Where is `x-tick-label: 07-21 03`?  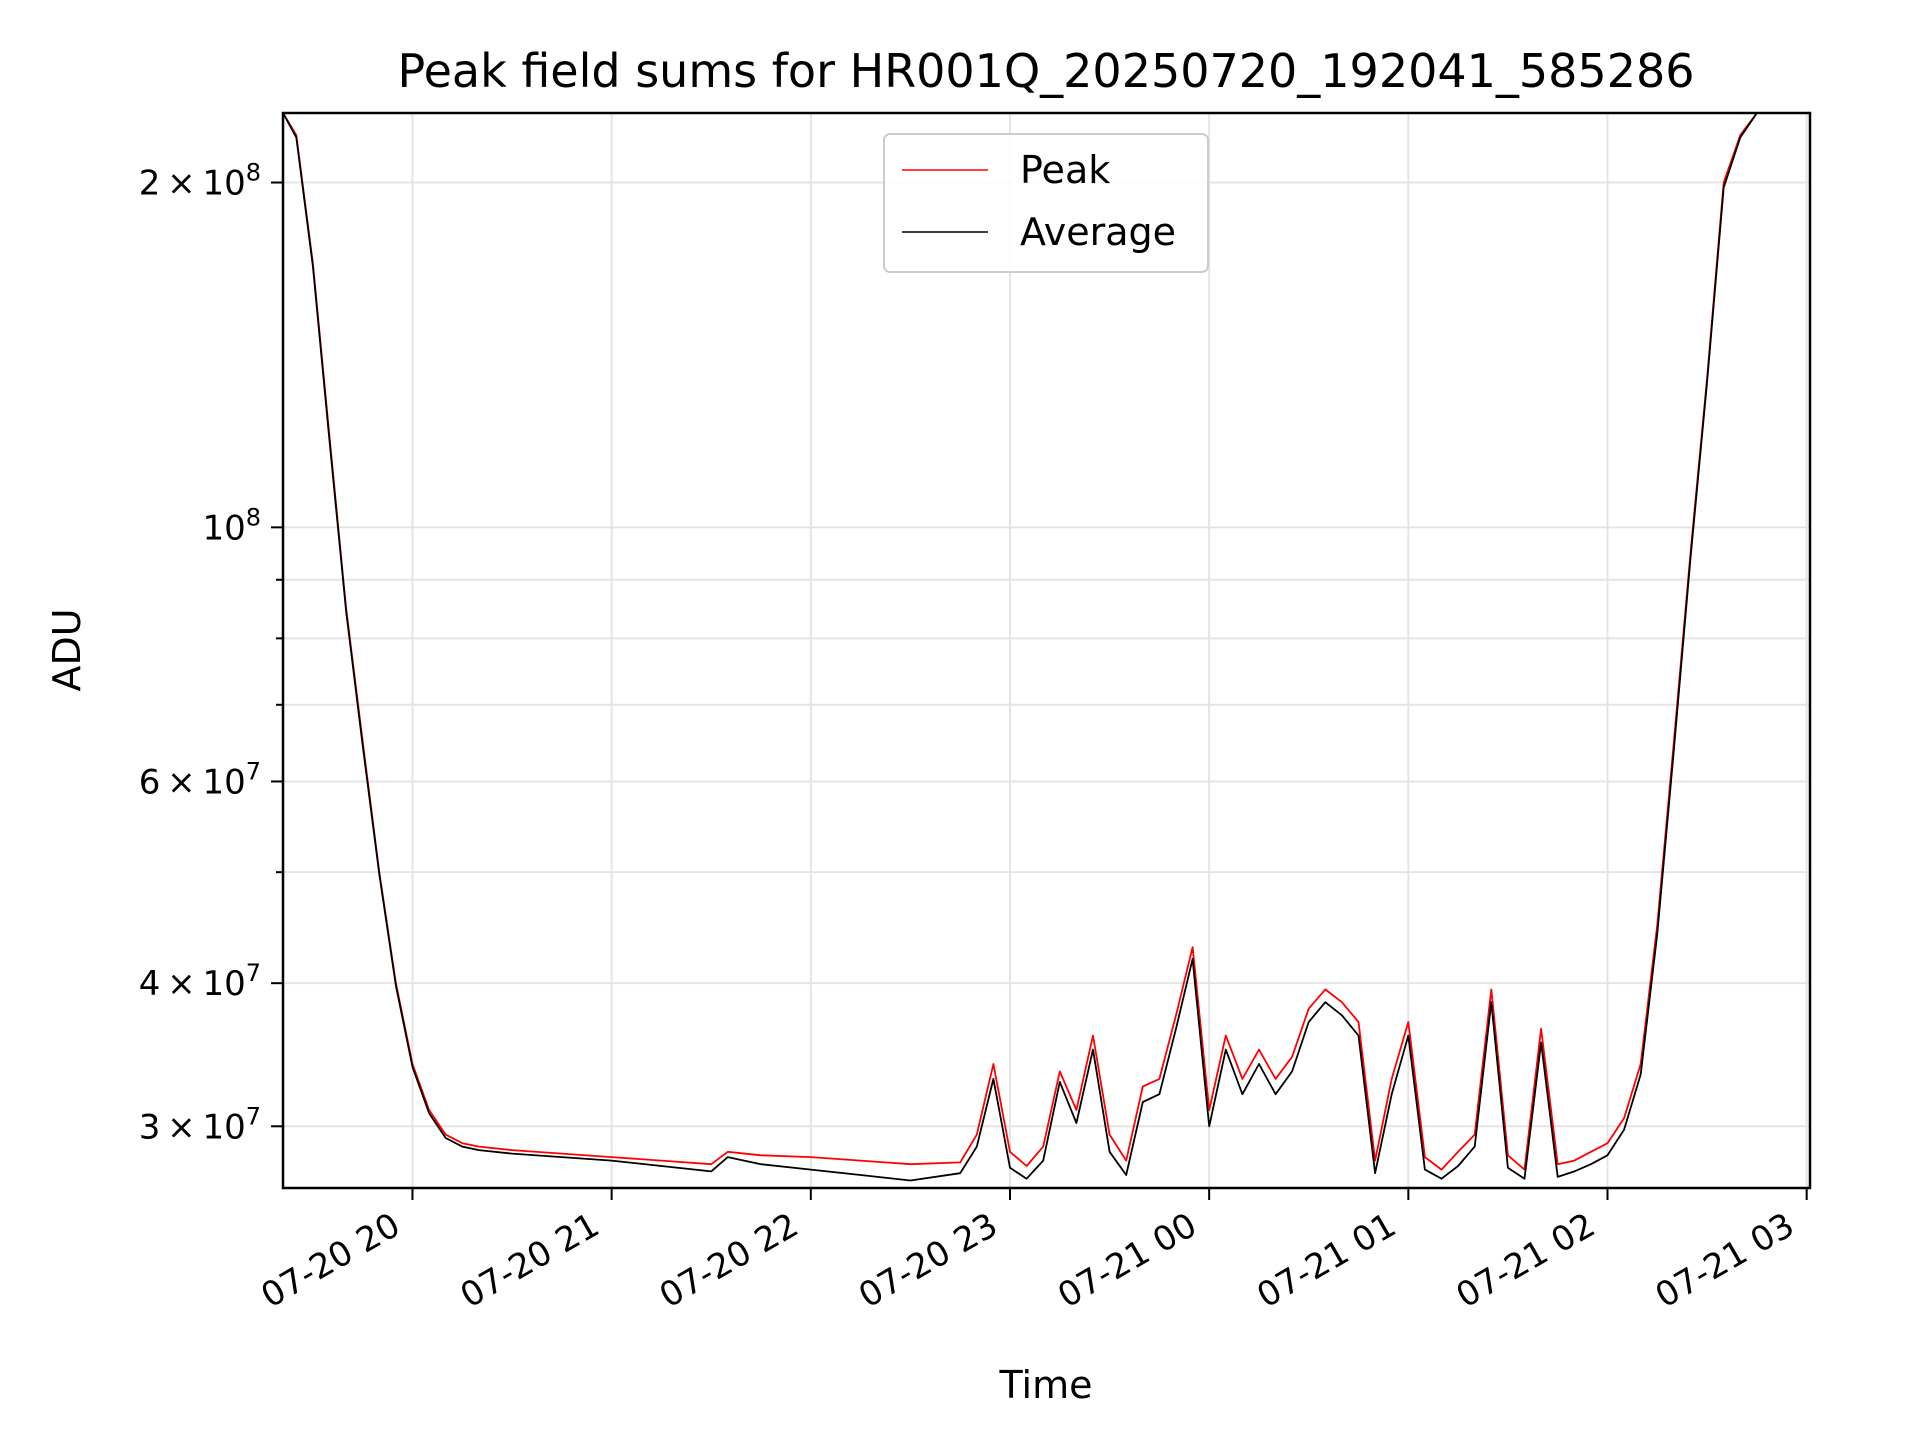 x-tick-label: 07-21 03 is located at coordinates (1725, 1260).